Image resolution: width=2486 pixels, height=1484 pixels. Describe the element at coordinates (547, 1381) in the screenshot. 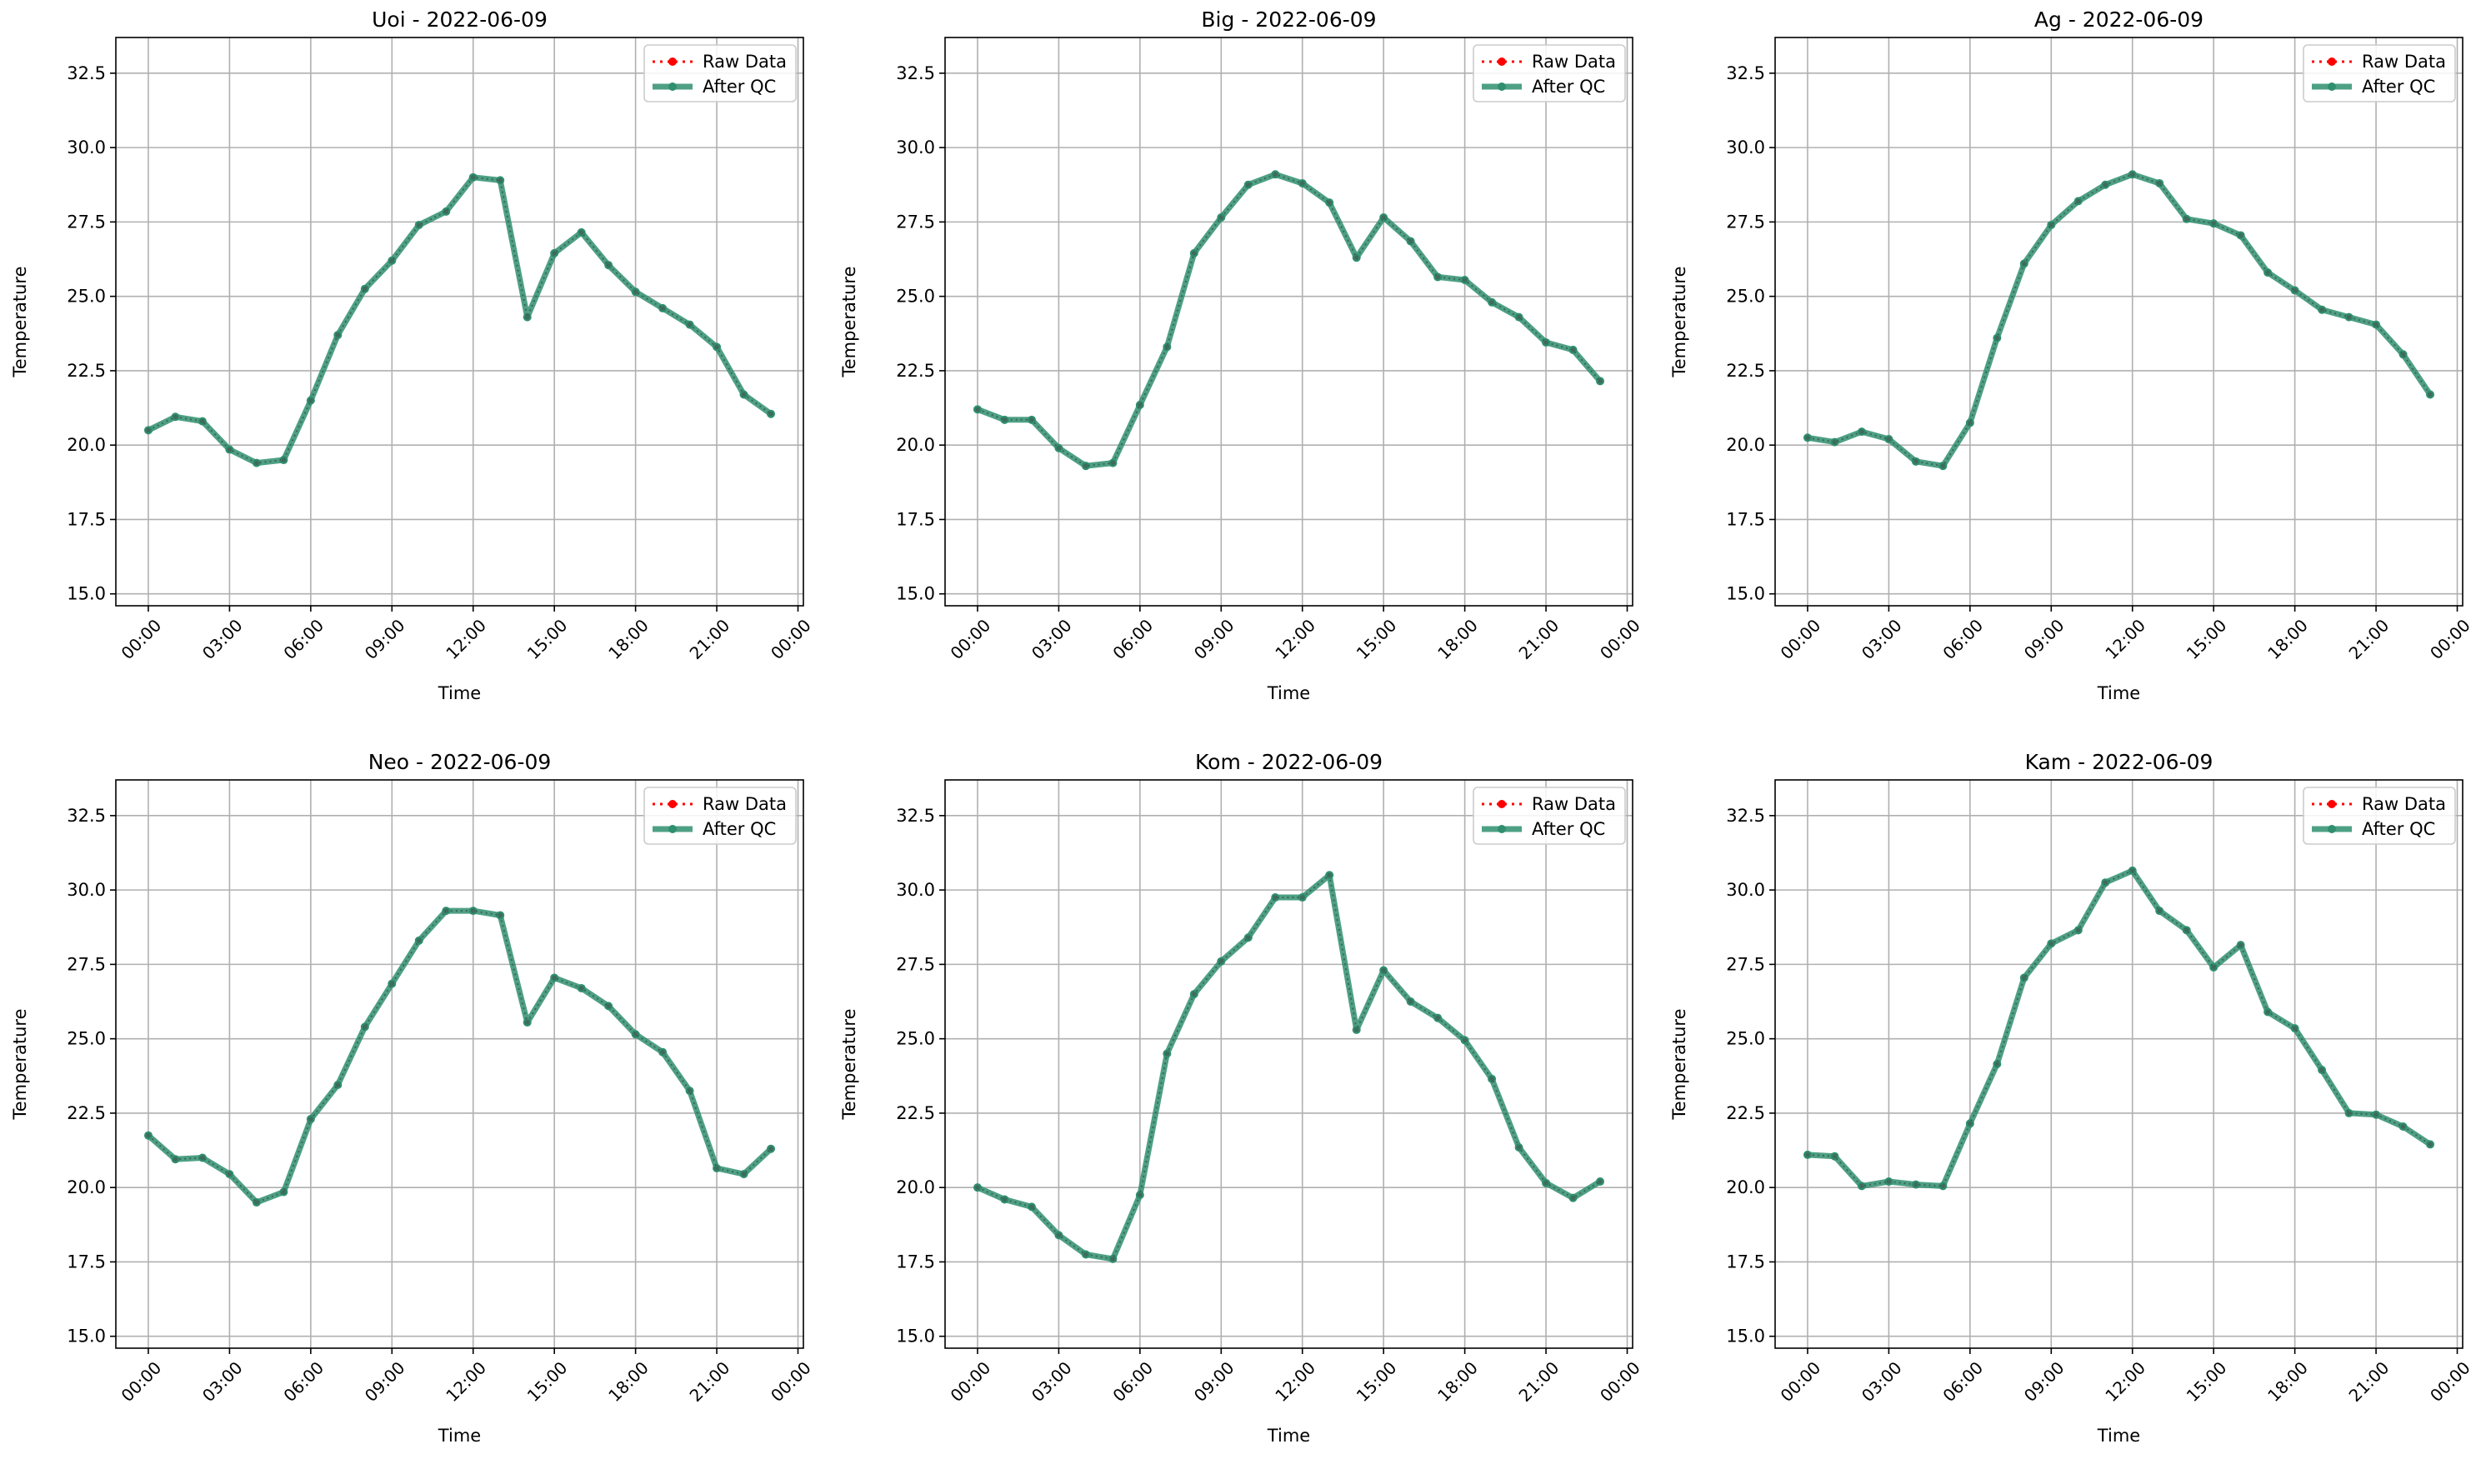

I see `x-tick-label: 15:00` at that location.